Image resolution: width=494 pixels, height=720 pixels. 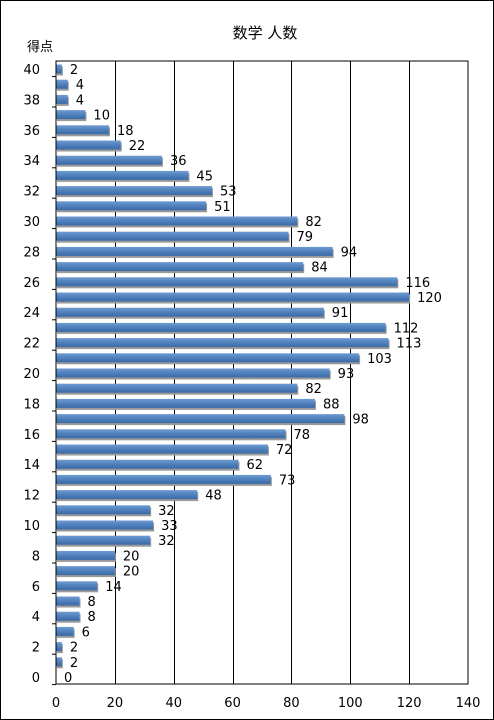 What do you see at coordinates (304, 237) in the screenshot?
I see `bar-value-label: 79` at bounding box center [304, 237].